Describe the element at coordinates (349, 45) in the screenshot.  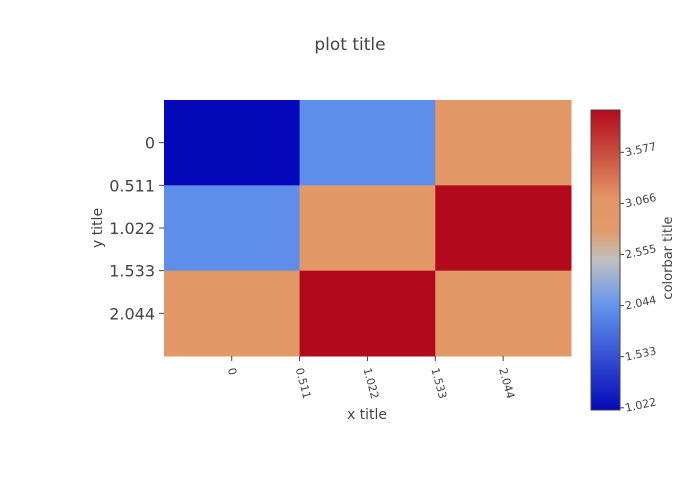
I see `chart-title: plot title` at that location.